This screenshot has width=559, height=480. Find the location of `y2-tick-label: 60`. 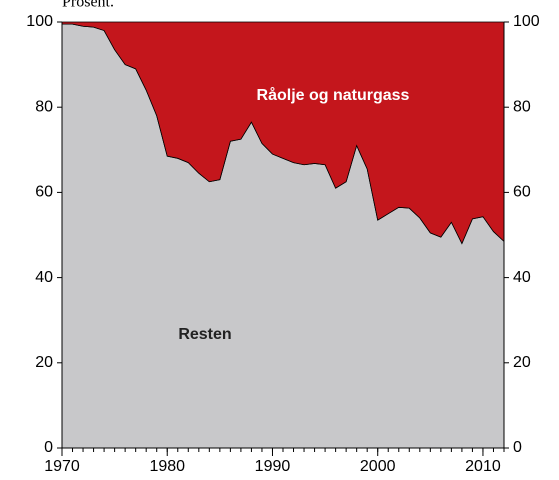

y2-tick-label: 60 is located at coordinates (522, 192).